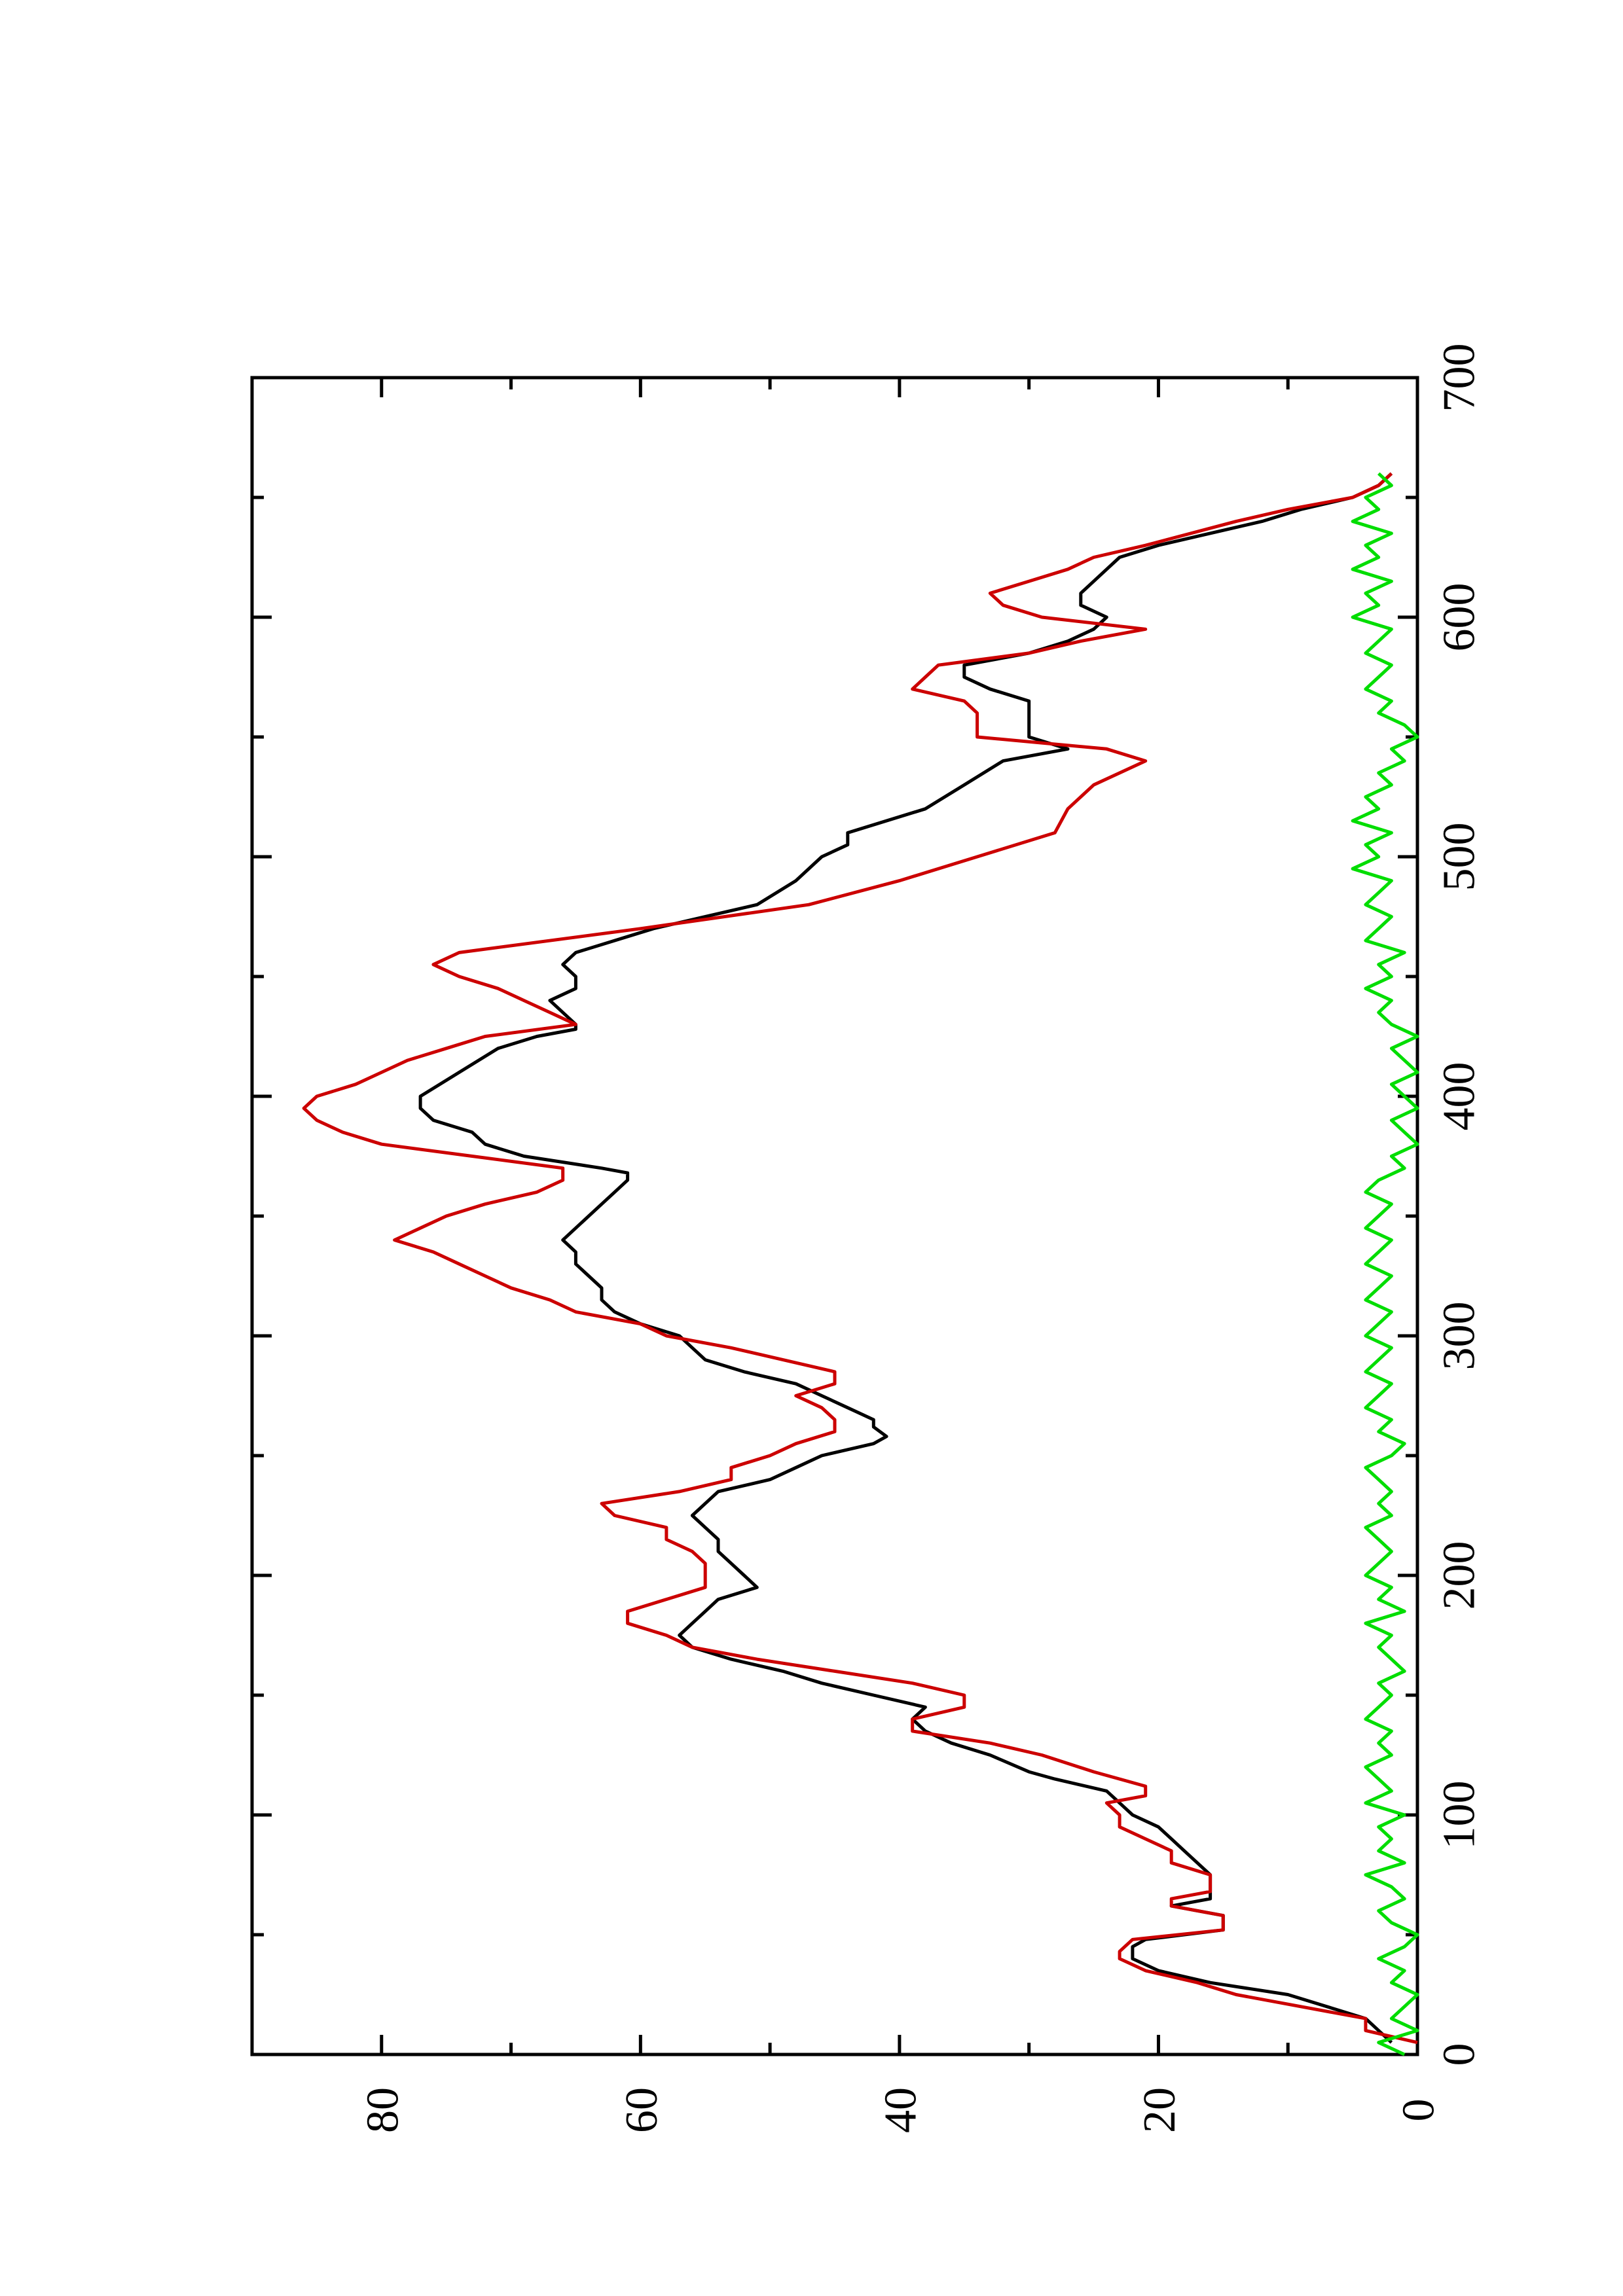 This screenshot has height=2296, width=1623. I want to click on x-tick-label-300: 300, so click(1459, 1336).